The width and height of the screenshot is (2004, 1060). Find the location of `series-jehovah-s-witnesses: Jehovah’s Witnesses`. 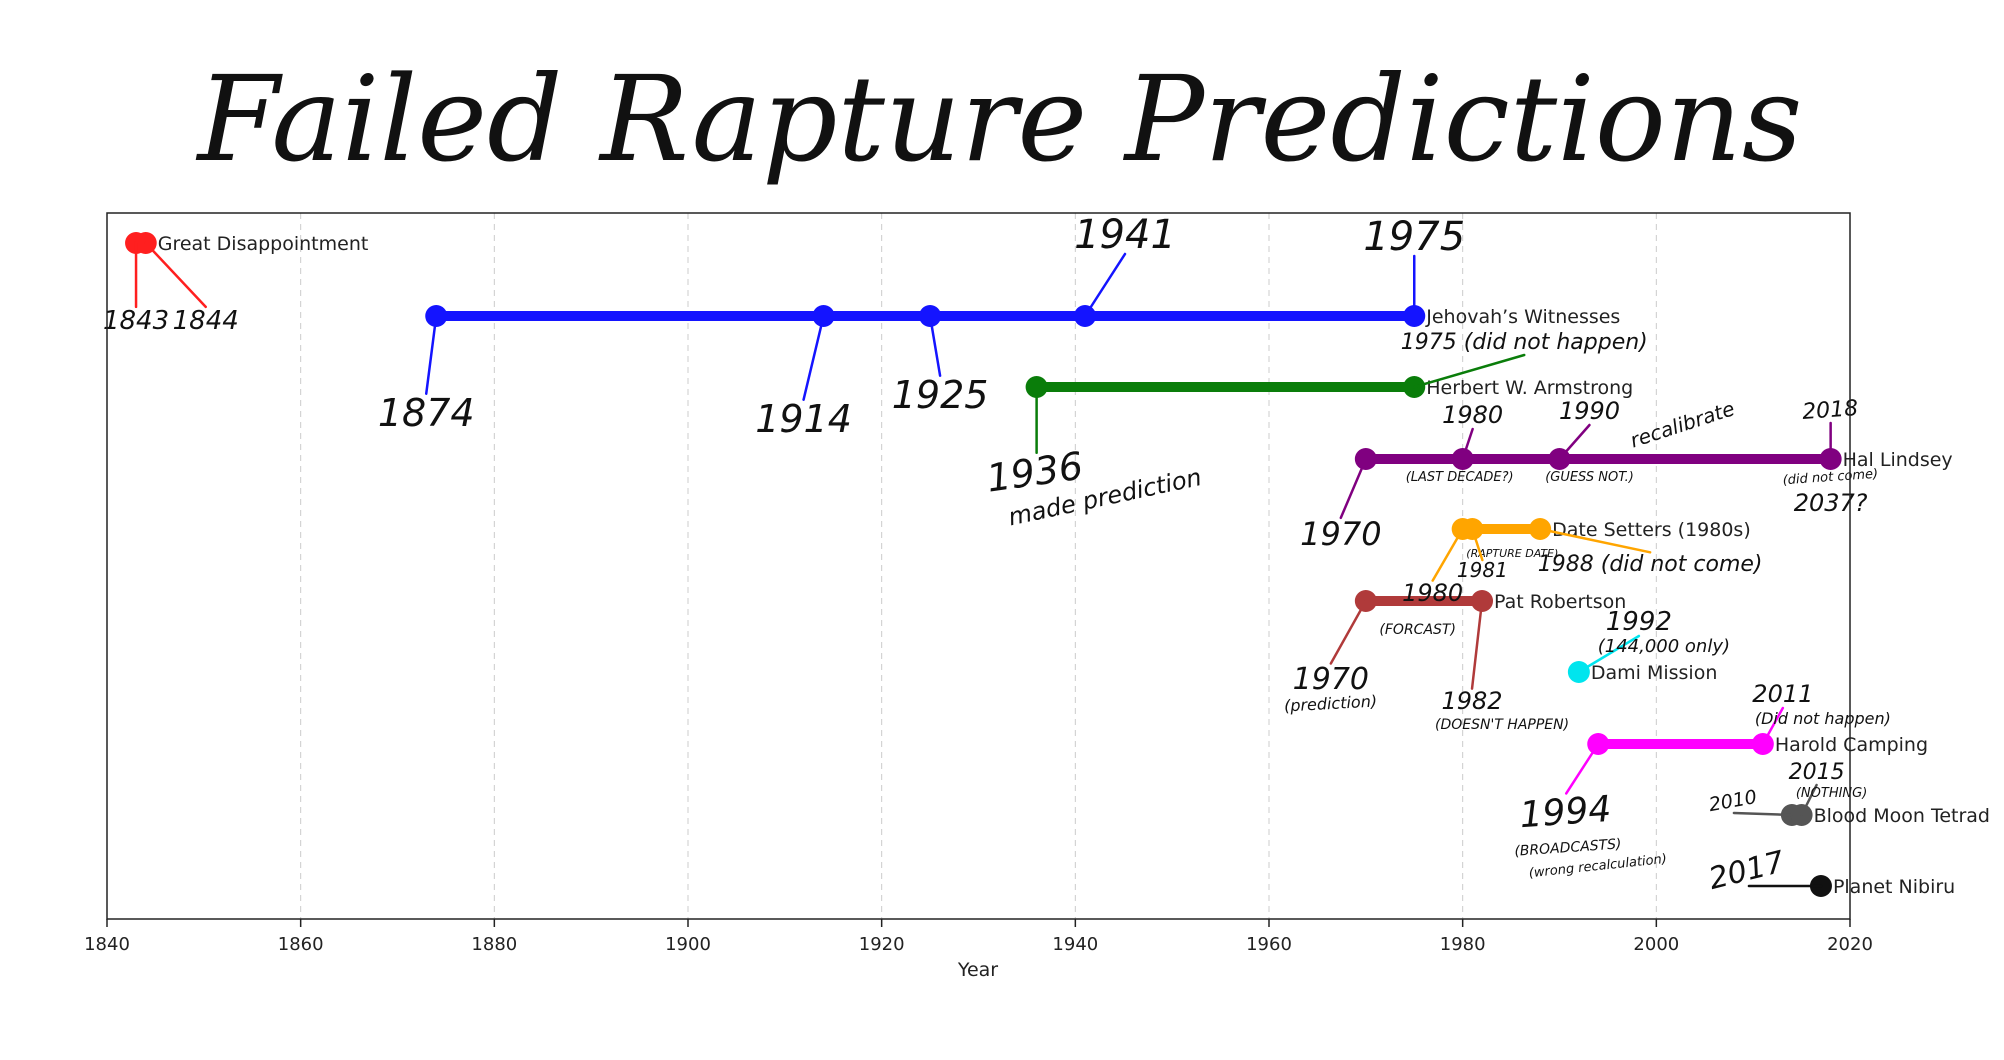

series-jehovah-s-witnesses: Jehovah’s Witnesses is located at coordinates (1022, 316).